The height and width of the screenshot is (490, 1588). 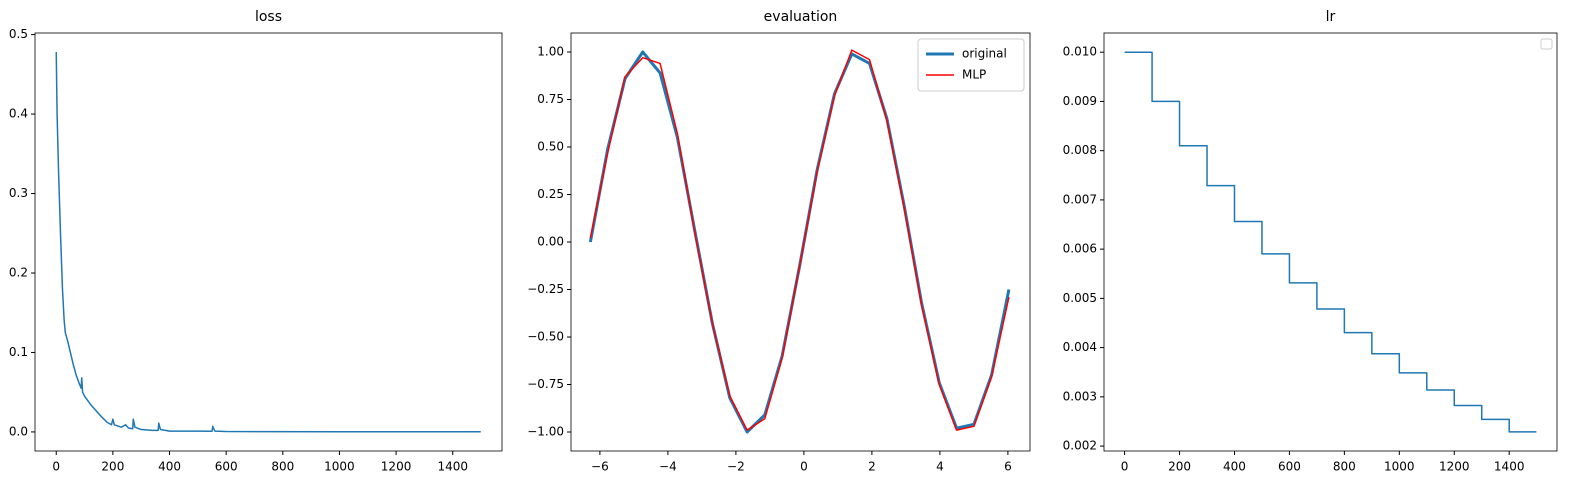 What do you see at coordinates (940, 467) in the screenshot?
I see `x-tick-label: 4` at bounding box center [940, 467].